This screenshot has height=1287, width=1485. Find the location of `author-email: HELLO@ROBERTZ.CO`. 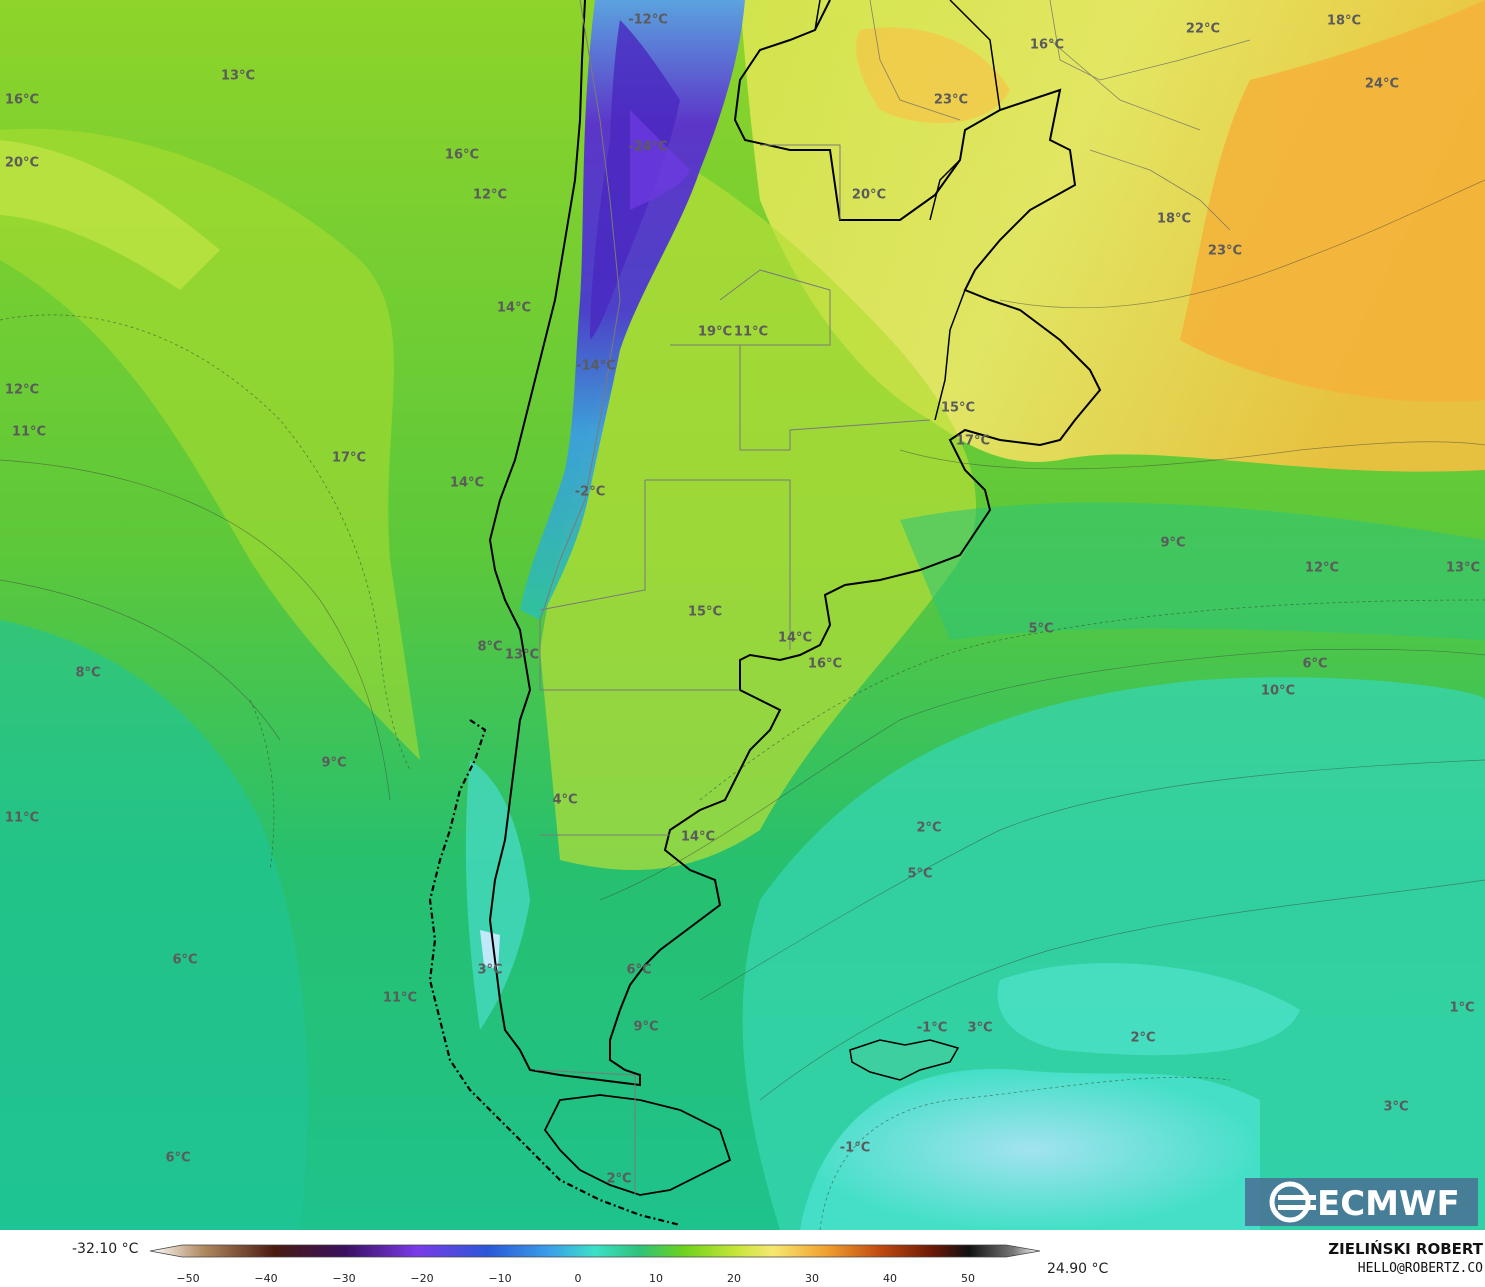

author-email: HELLO@ROBERTZ.CO is located at coordinates (1420, 1268).